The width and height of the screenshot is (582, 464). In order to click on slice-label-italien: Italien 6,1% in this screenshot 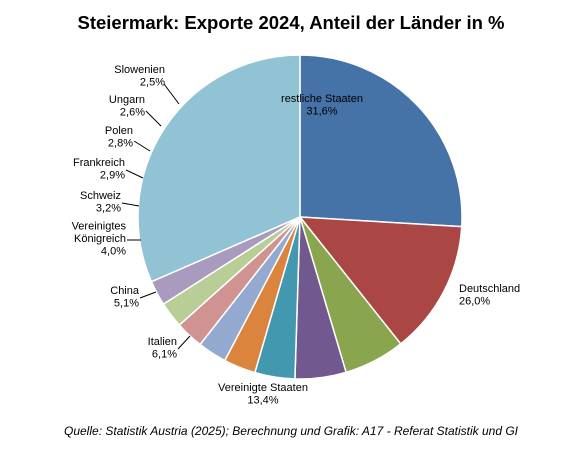, I will do `click(163, 348)`.